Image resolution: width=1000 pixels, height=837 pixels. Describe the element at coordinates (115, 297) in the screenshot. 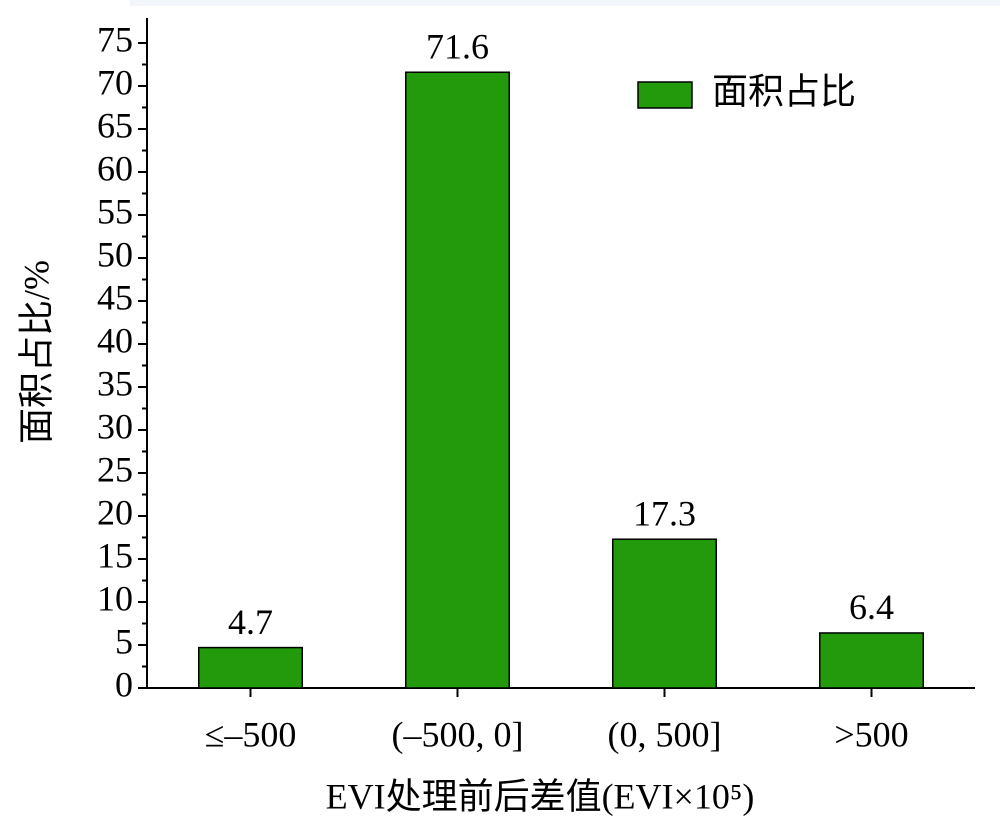

I see `y-tick-label: 45` at that location.